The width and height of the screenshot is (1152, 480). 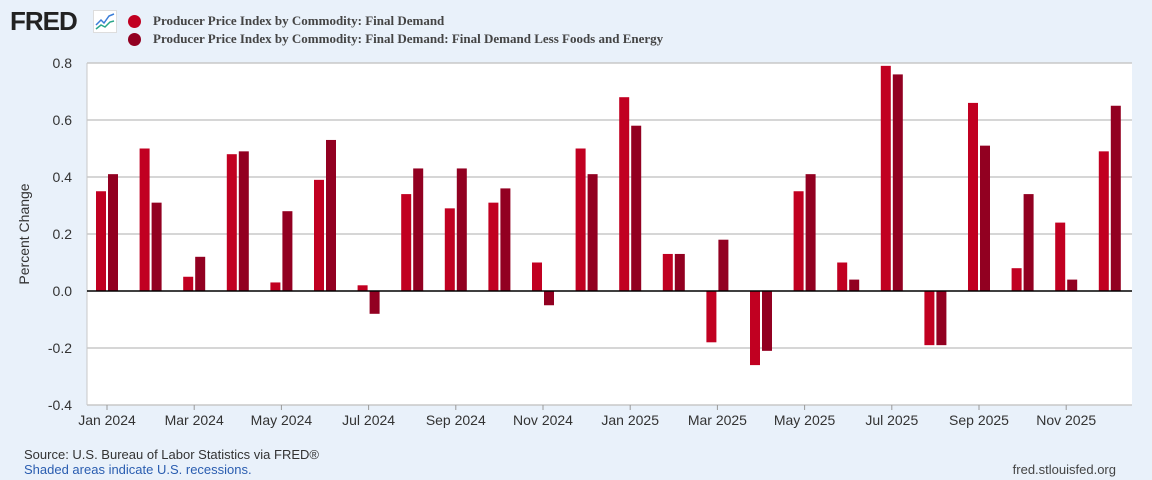 What do you see at coordinates (63, 63) in the screenshot?
I see `y-tick-label: 0.8` at bounding box center [63, 63].